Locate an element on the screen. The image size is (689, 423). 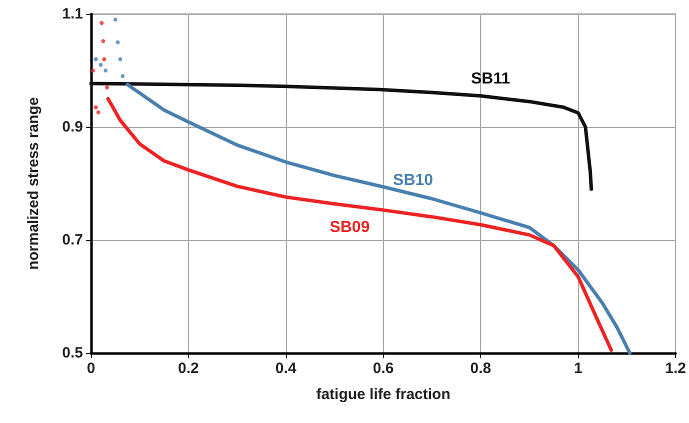
y-tick-label: 1.1 is located at coordinates (72, 14).